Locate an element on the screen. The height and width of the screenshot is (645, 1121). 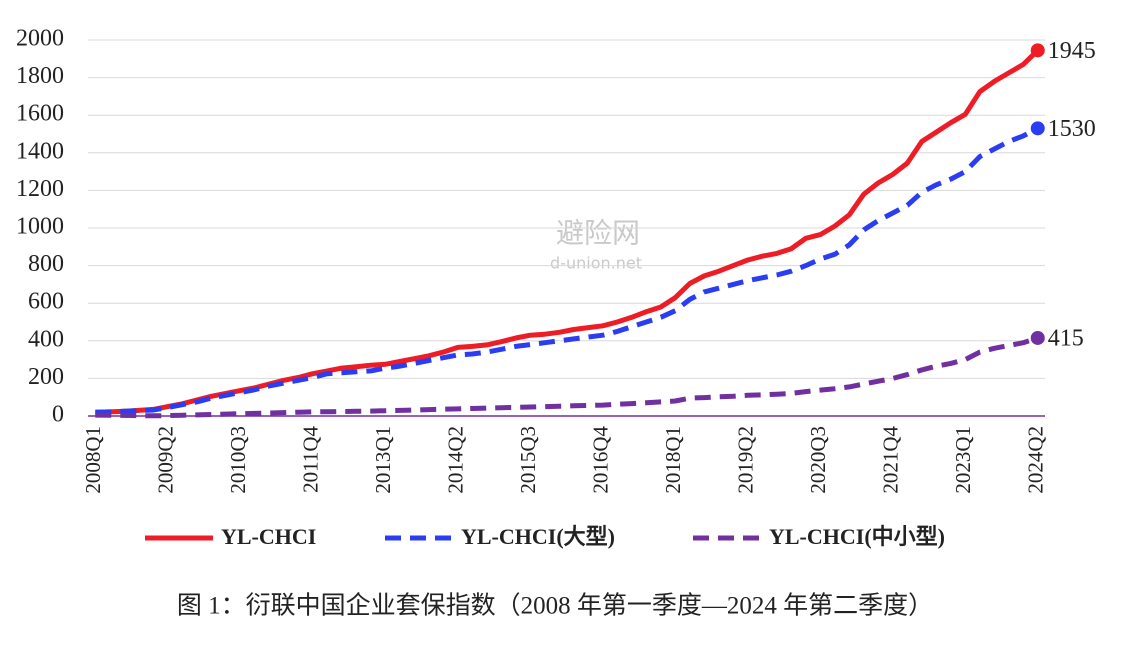
y-tick-label: 1600 is located at coordinates (40, 114).